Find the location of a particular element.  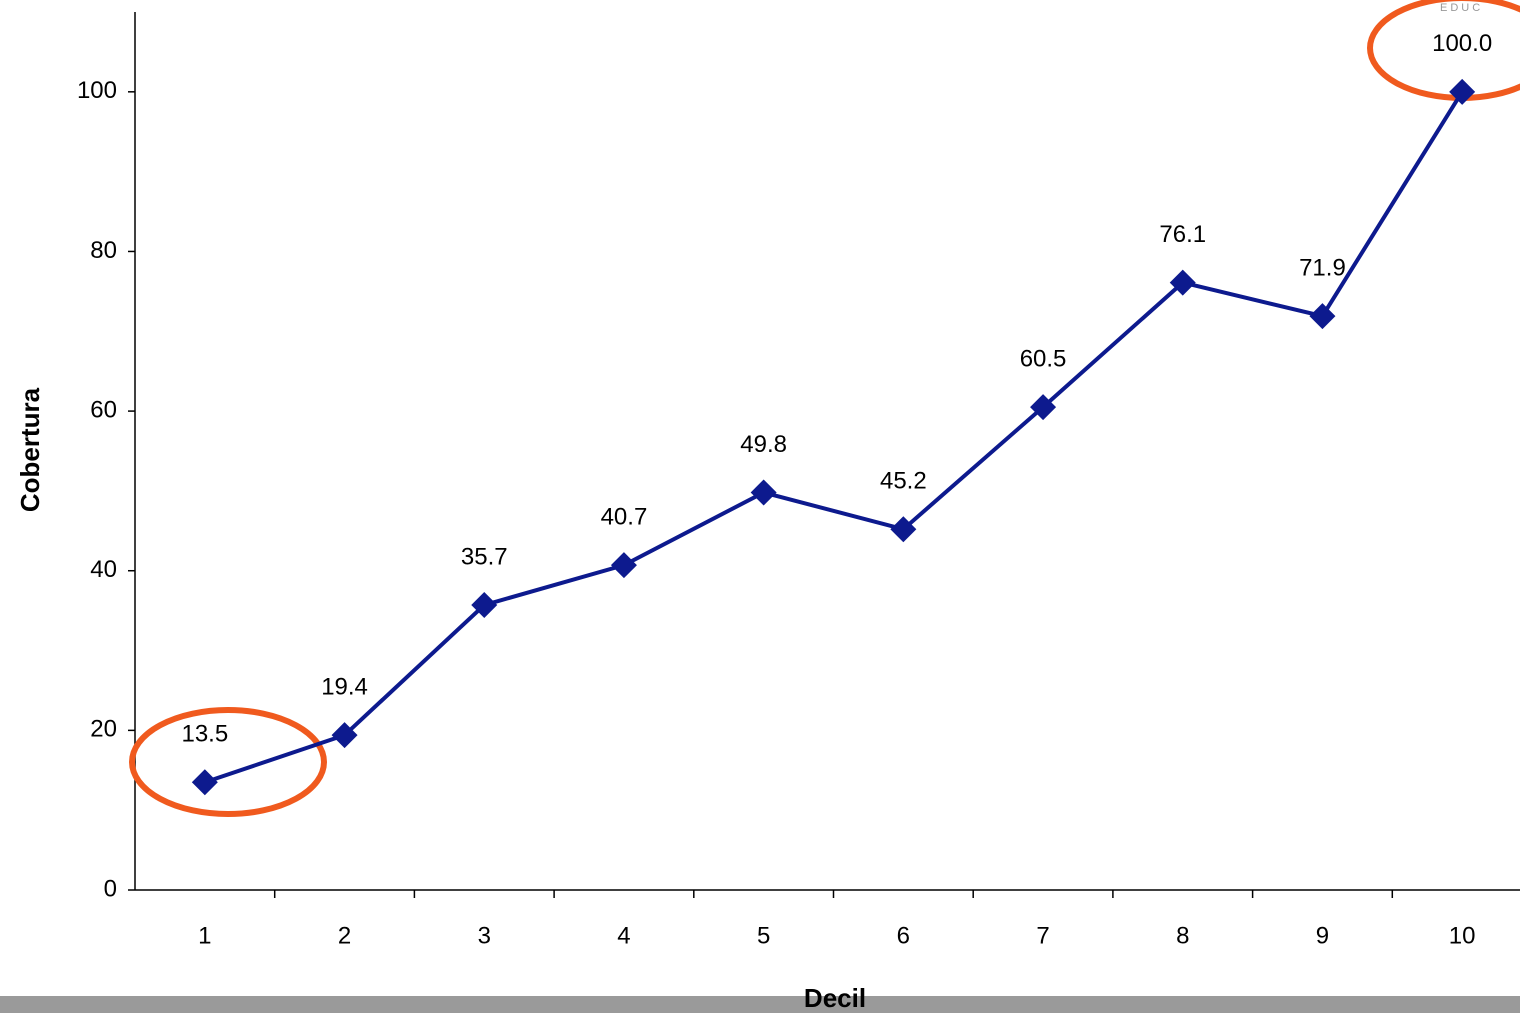

x-tick-label: 1 is located at coordinates (204, 935).